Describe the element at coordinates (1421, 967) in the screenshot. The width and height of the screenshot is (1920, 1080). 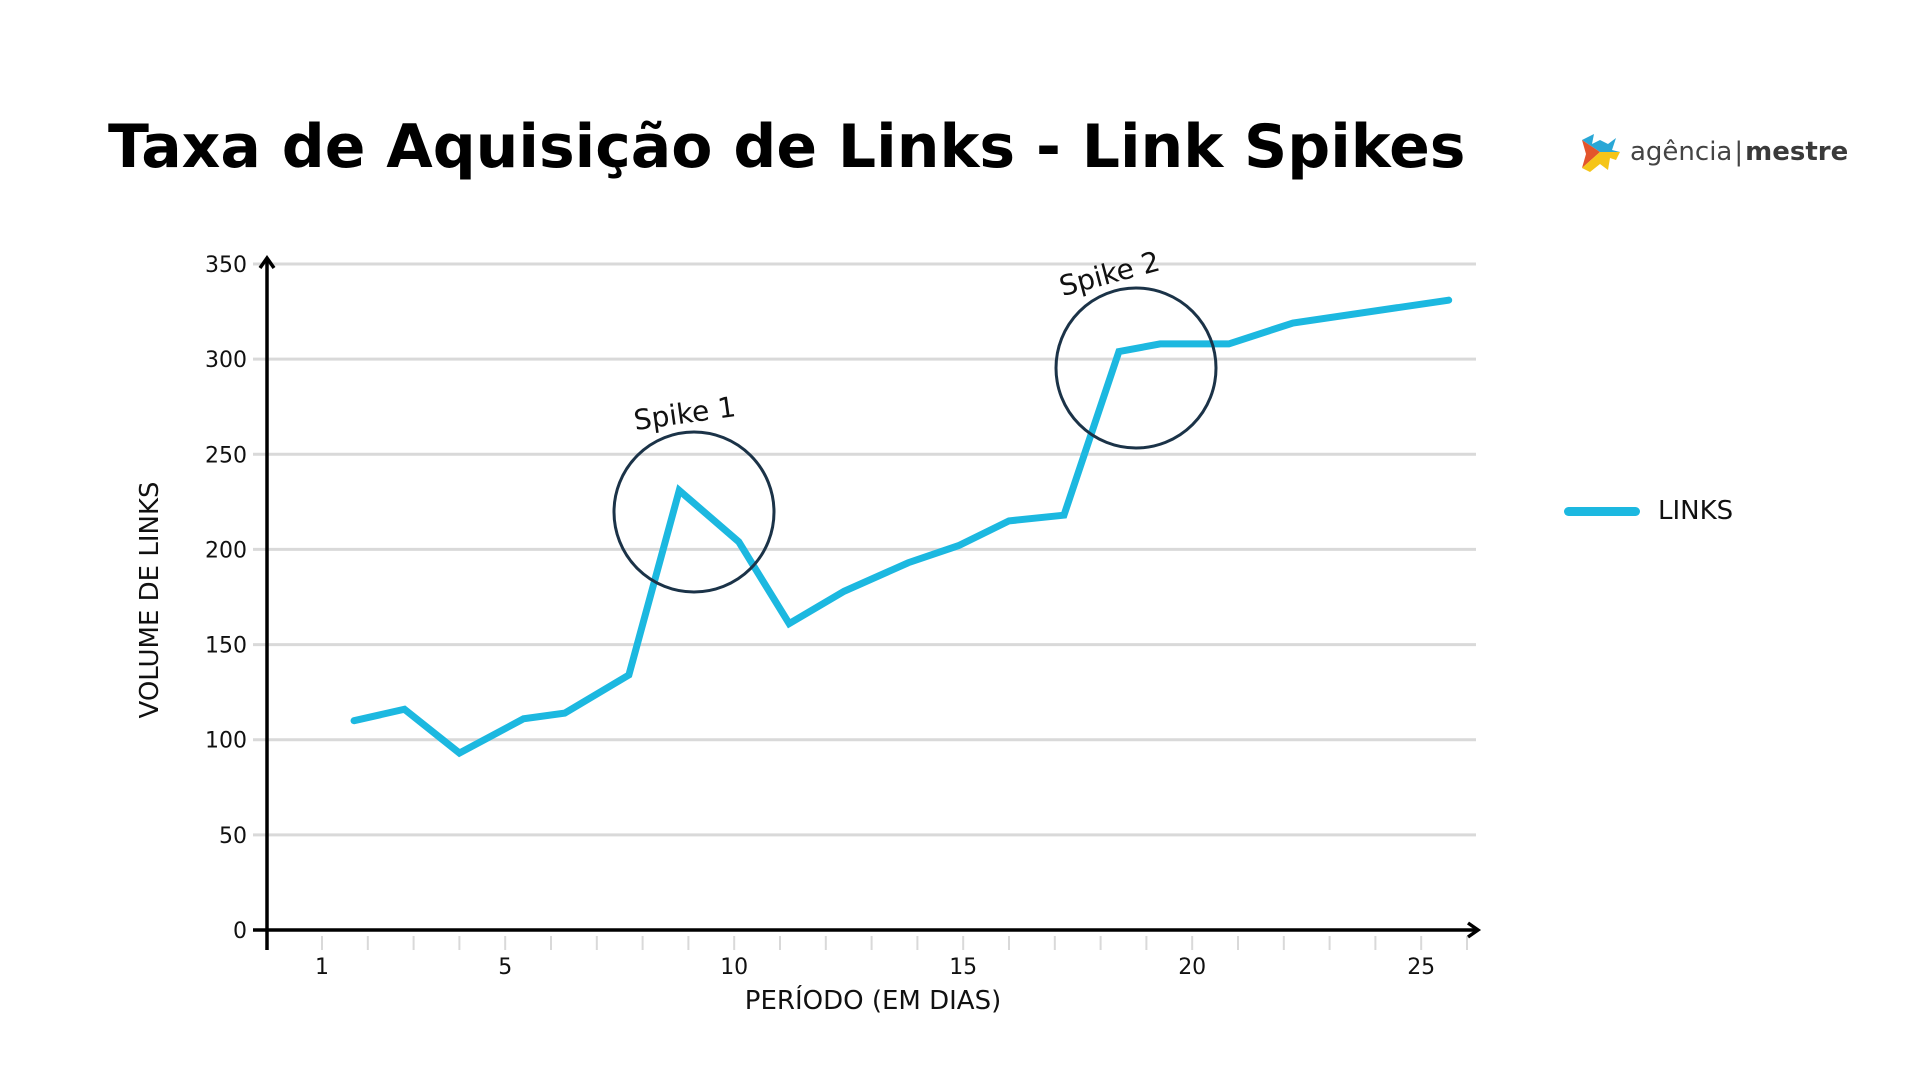
I see `x-tick-label: 25` at that location.